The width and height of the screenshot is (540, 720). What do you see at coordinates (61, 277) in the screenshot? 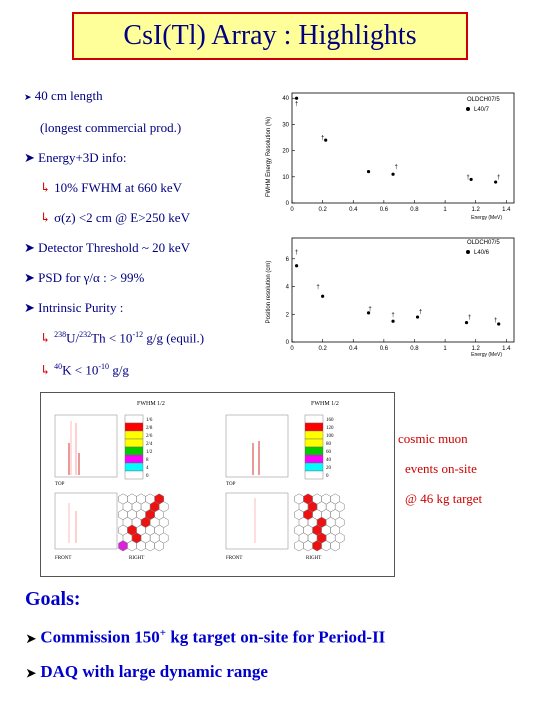
I see `bullet-psd-pre: PSD for` at bounding box center [61, 277].